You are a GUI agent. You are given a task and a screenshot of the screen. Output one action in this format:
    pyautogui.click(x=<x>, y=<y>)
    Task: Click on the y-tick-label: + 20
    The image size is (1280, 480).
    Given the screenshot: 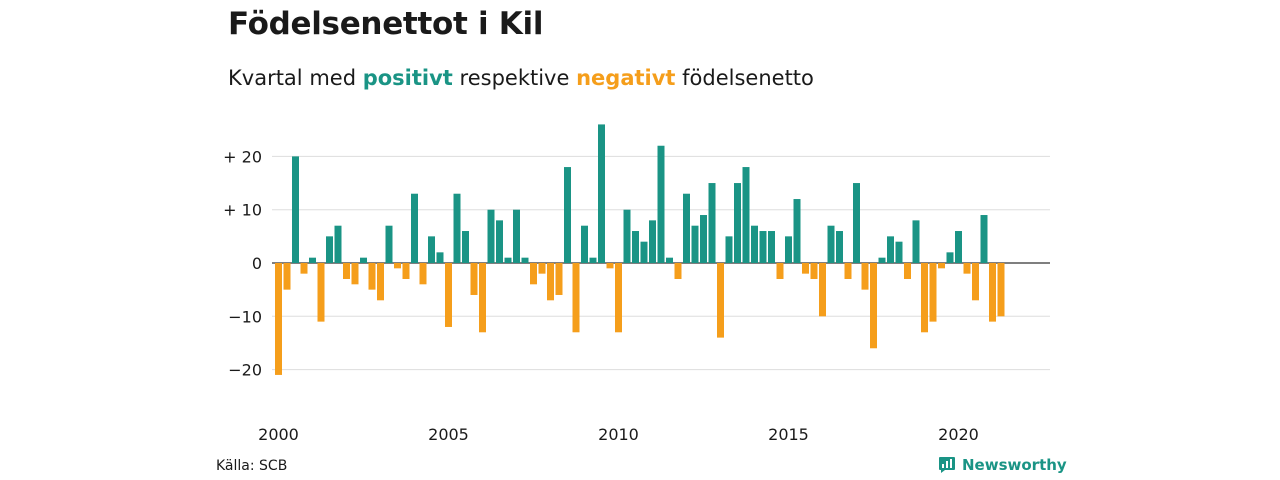 What is the action you would take?
    pyautogui.click(x=242, y=156)
    